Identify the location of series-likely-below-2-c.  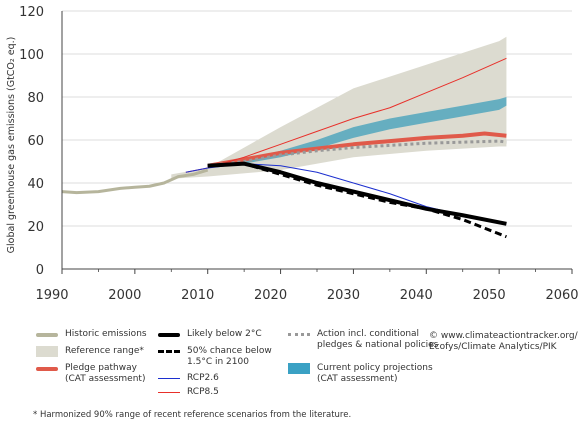
(357, 193).